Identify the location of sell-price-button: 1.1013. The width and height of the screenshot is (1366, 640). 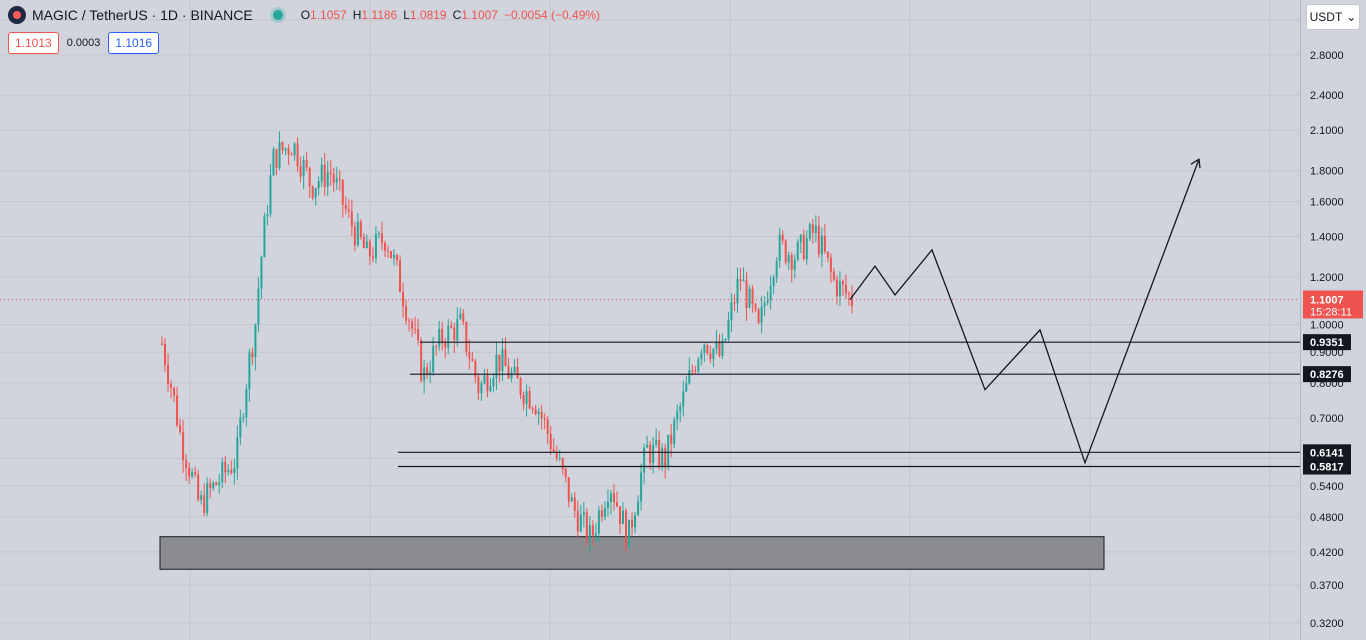
(33, 43).